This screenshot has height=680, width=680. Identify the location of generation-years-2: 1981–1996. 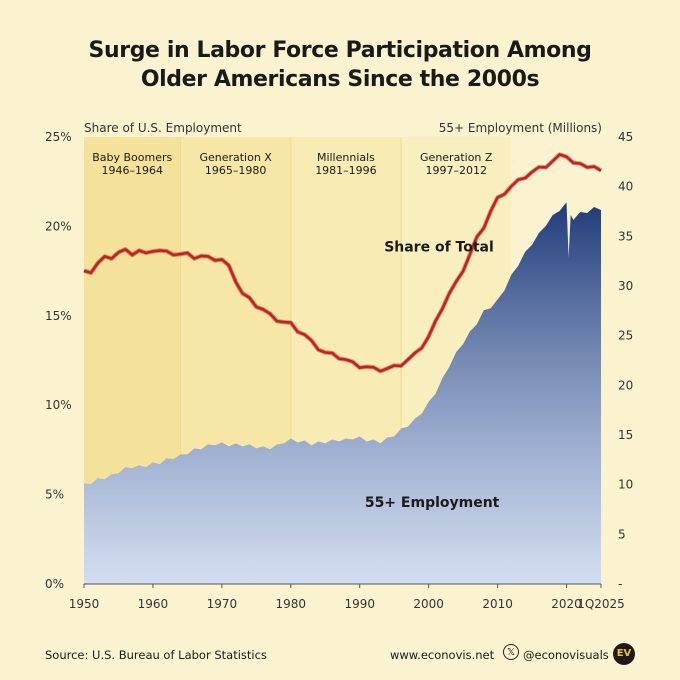
(346, 170).